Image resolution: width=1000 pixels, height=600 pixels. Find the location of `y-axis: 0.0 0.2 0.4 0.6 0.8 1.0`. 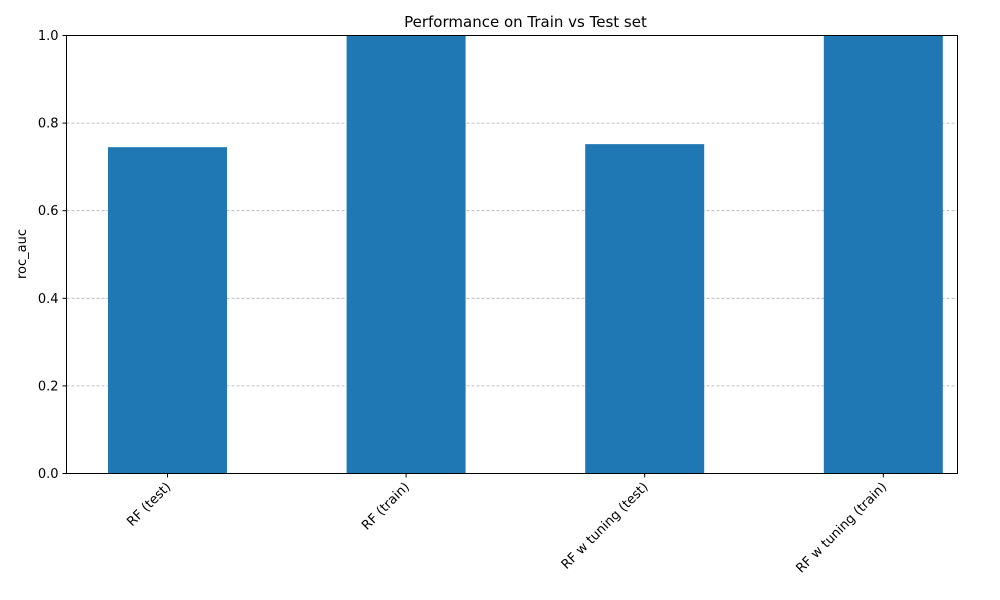

y-axis: 0.0 0.2 0.4 0.6 0.8 1.0 is located at coordinates (52, 255).